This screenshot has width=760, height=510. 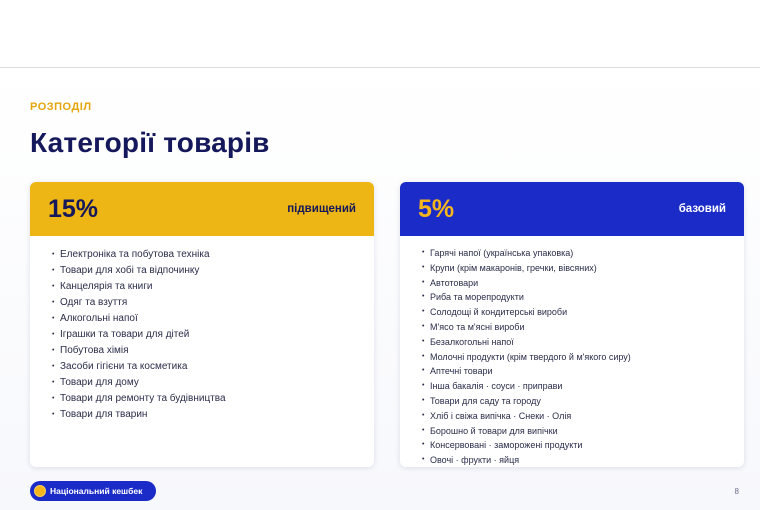 What do you see at coordinates (213, 399) in the screenshot?
I see `list-item: Товари для ремонту та будівництва` at bounding box center [213, 399].